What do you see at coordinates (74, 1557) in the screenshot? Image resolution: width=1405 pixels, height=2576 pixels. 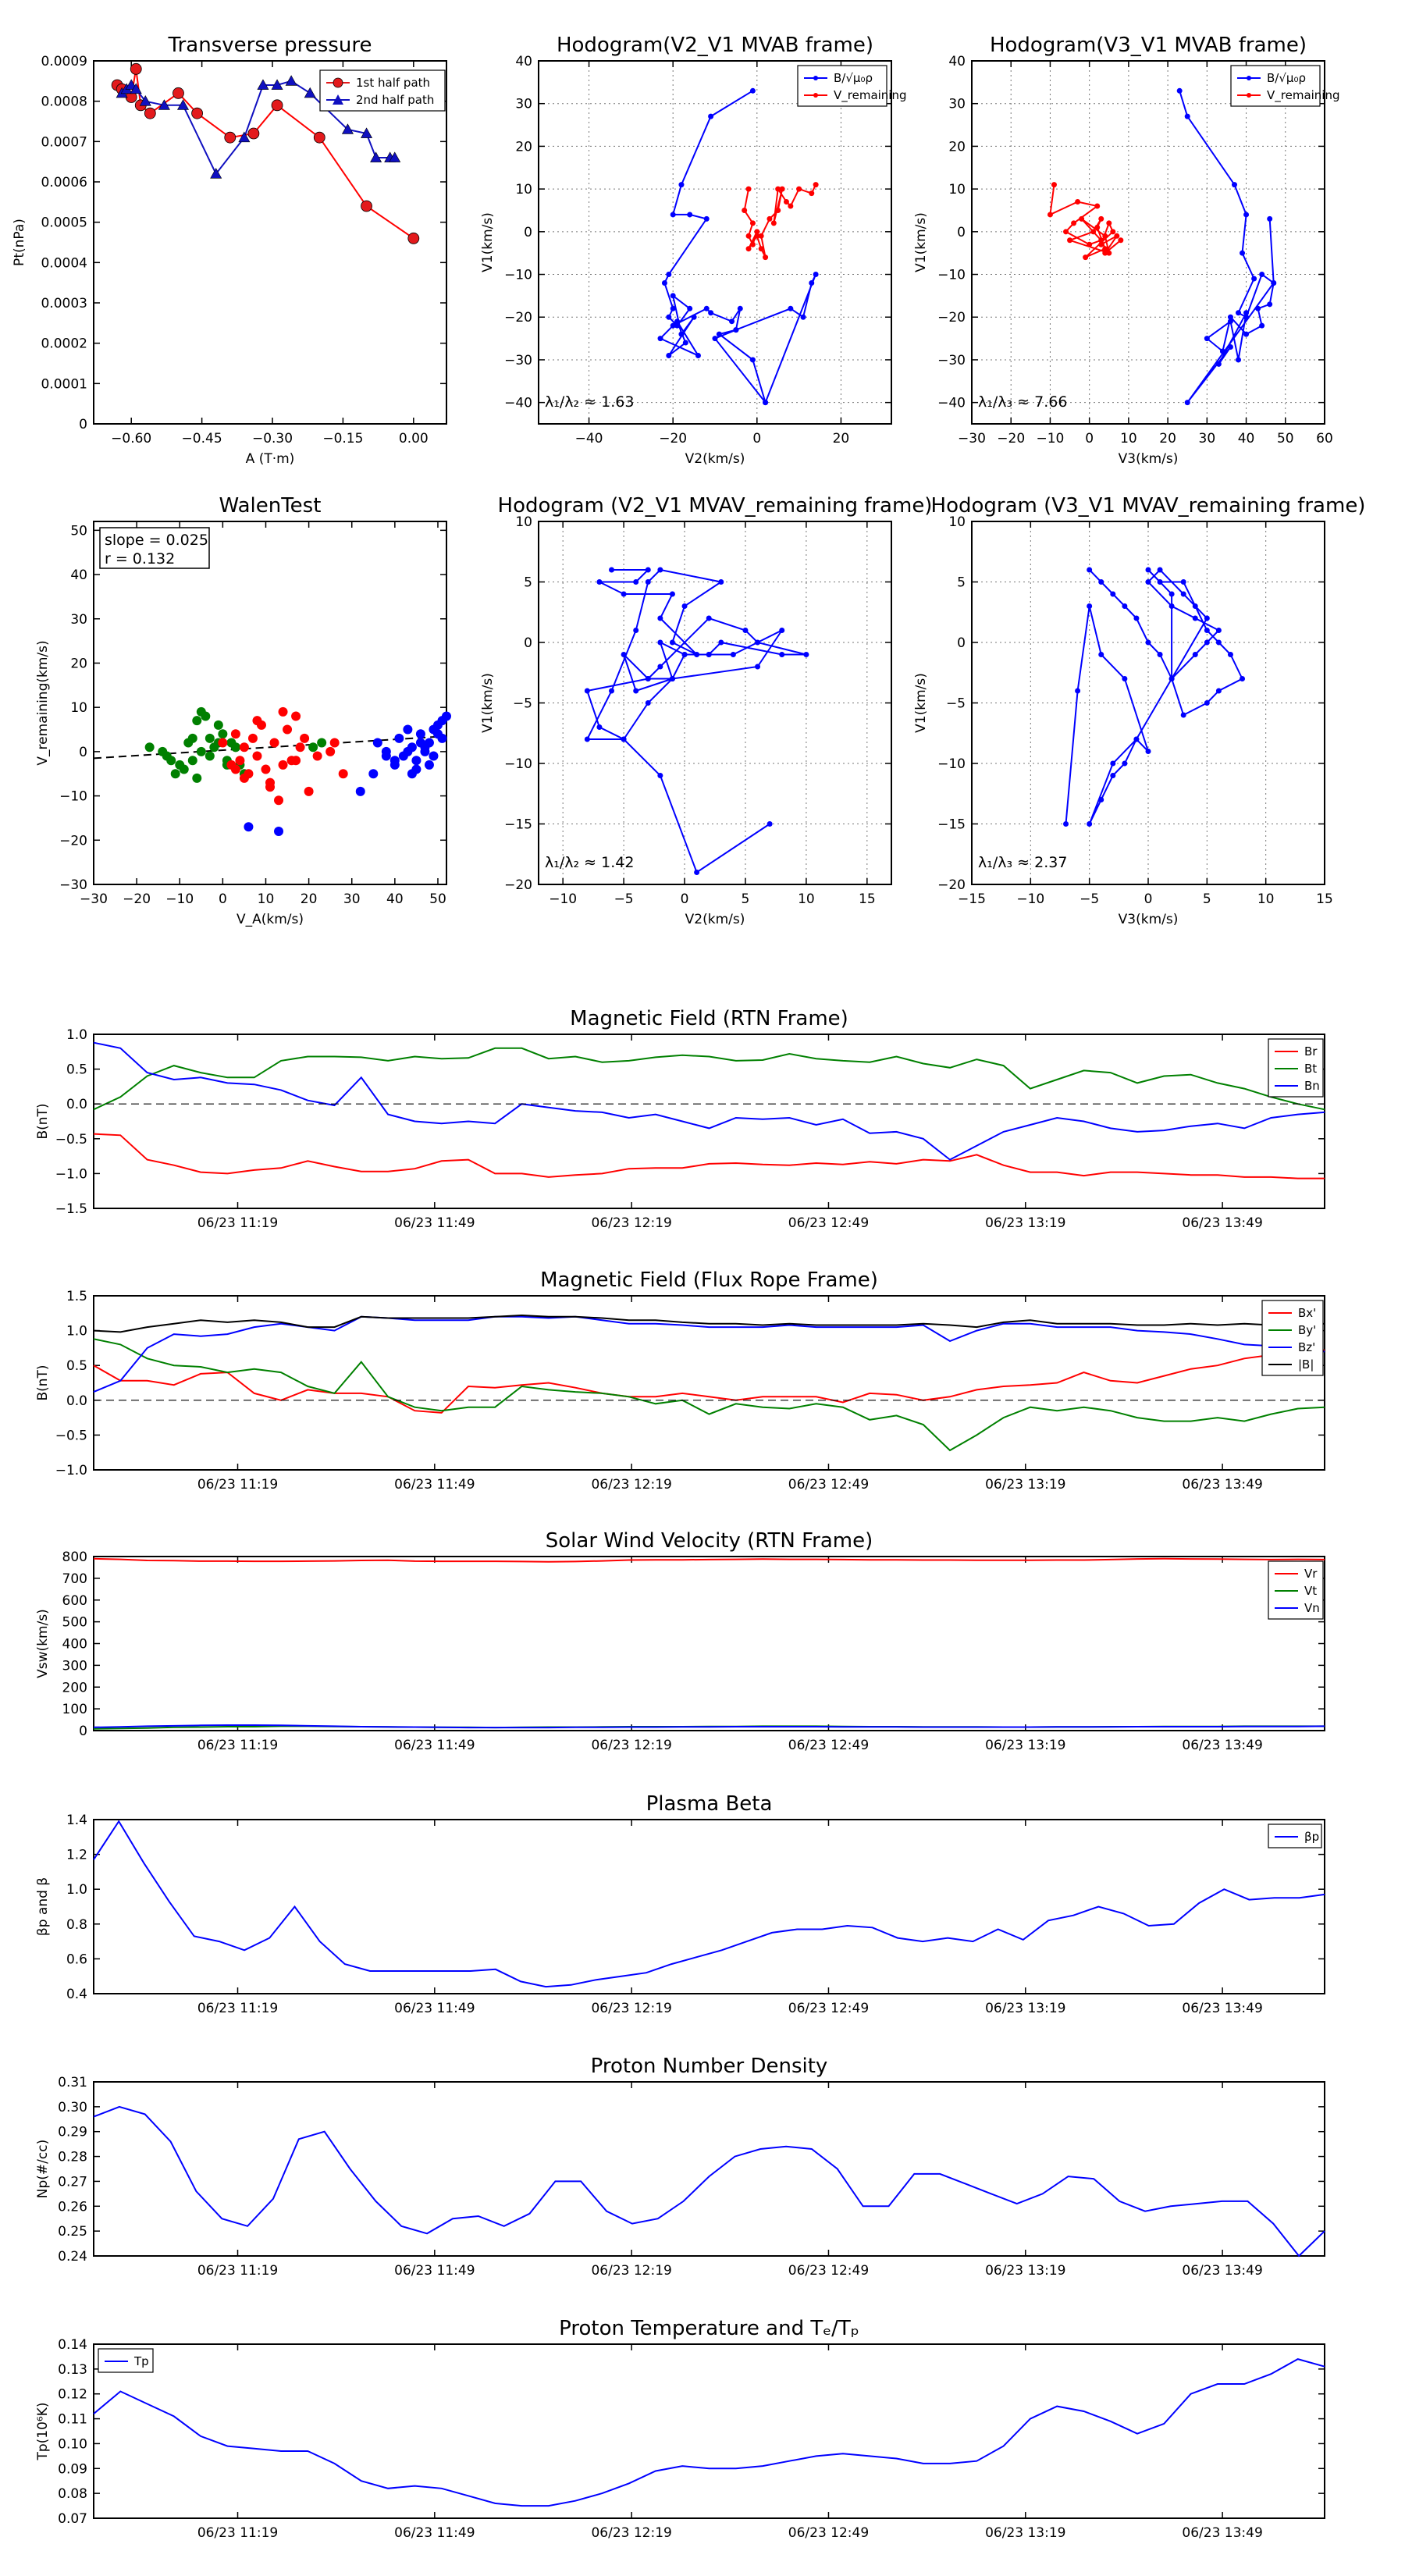 I see `y-tick-label: 800` at bounding box center [74, 1557].